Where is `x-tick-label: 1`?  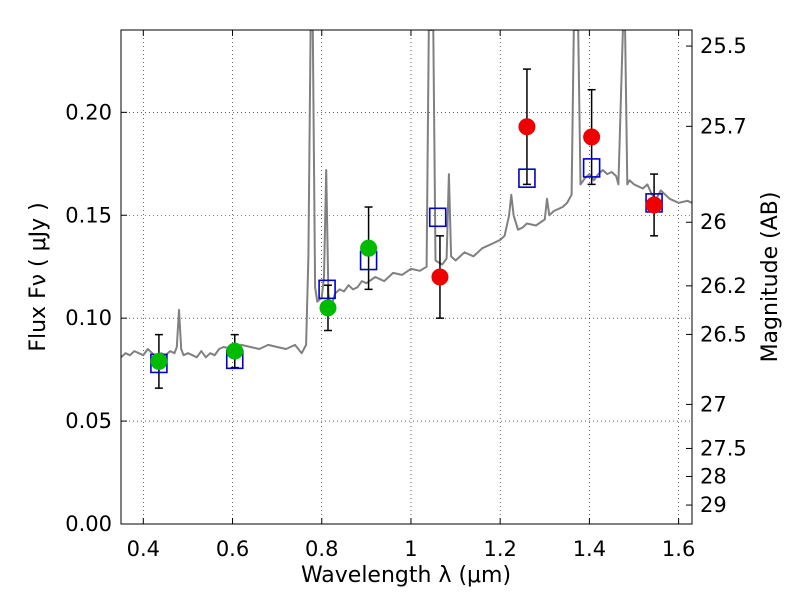
x-tick-label: 1 is located at coordinates (410, 549).